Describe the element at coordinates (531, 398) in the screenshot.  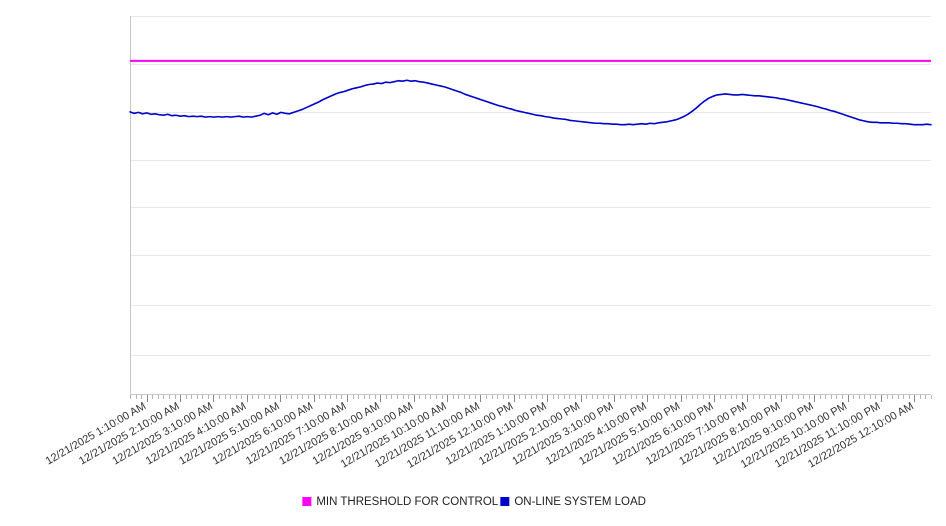
I see `x-axis-ticks` at that location.